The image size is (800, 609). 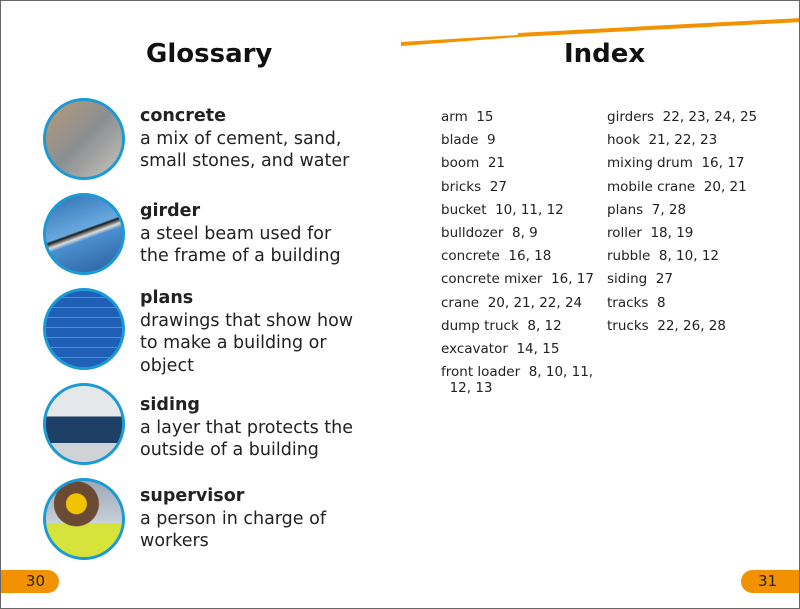 I want to click on index-entry: bulldozer 8, 9, so click(x=489, y=233).